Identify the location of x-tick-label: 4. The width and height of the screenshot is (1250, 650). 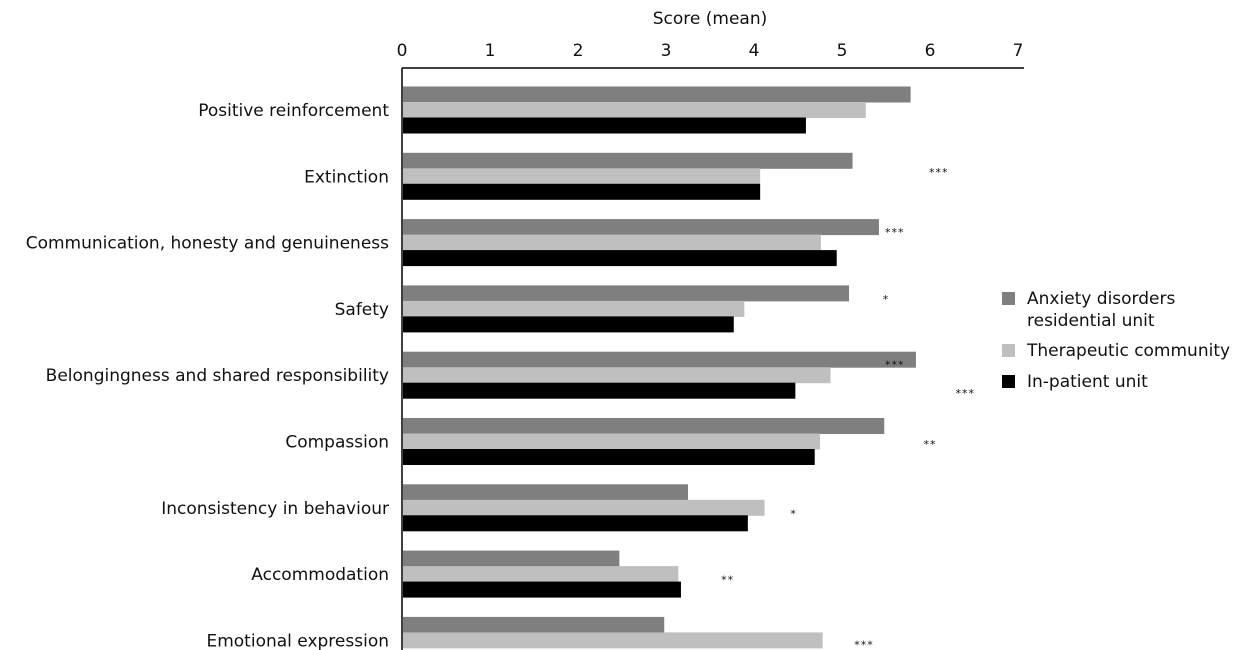
(754, 51).